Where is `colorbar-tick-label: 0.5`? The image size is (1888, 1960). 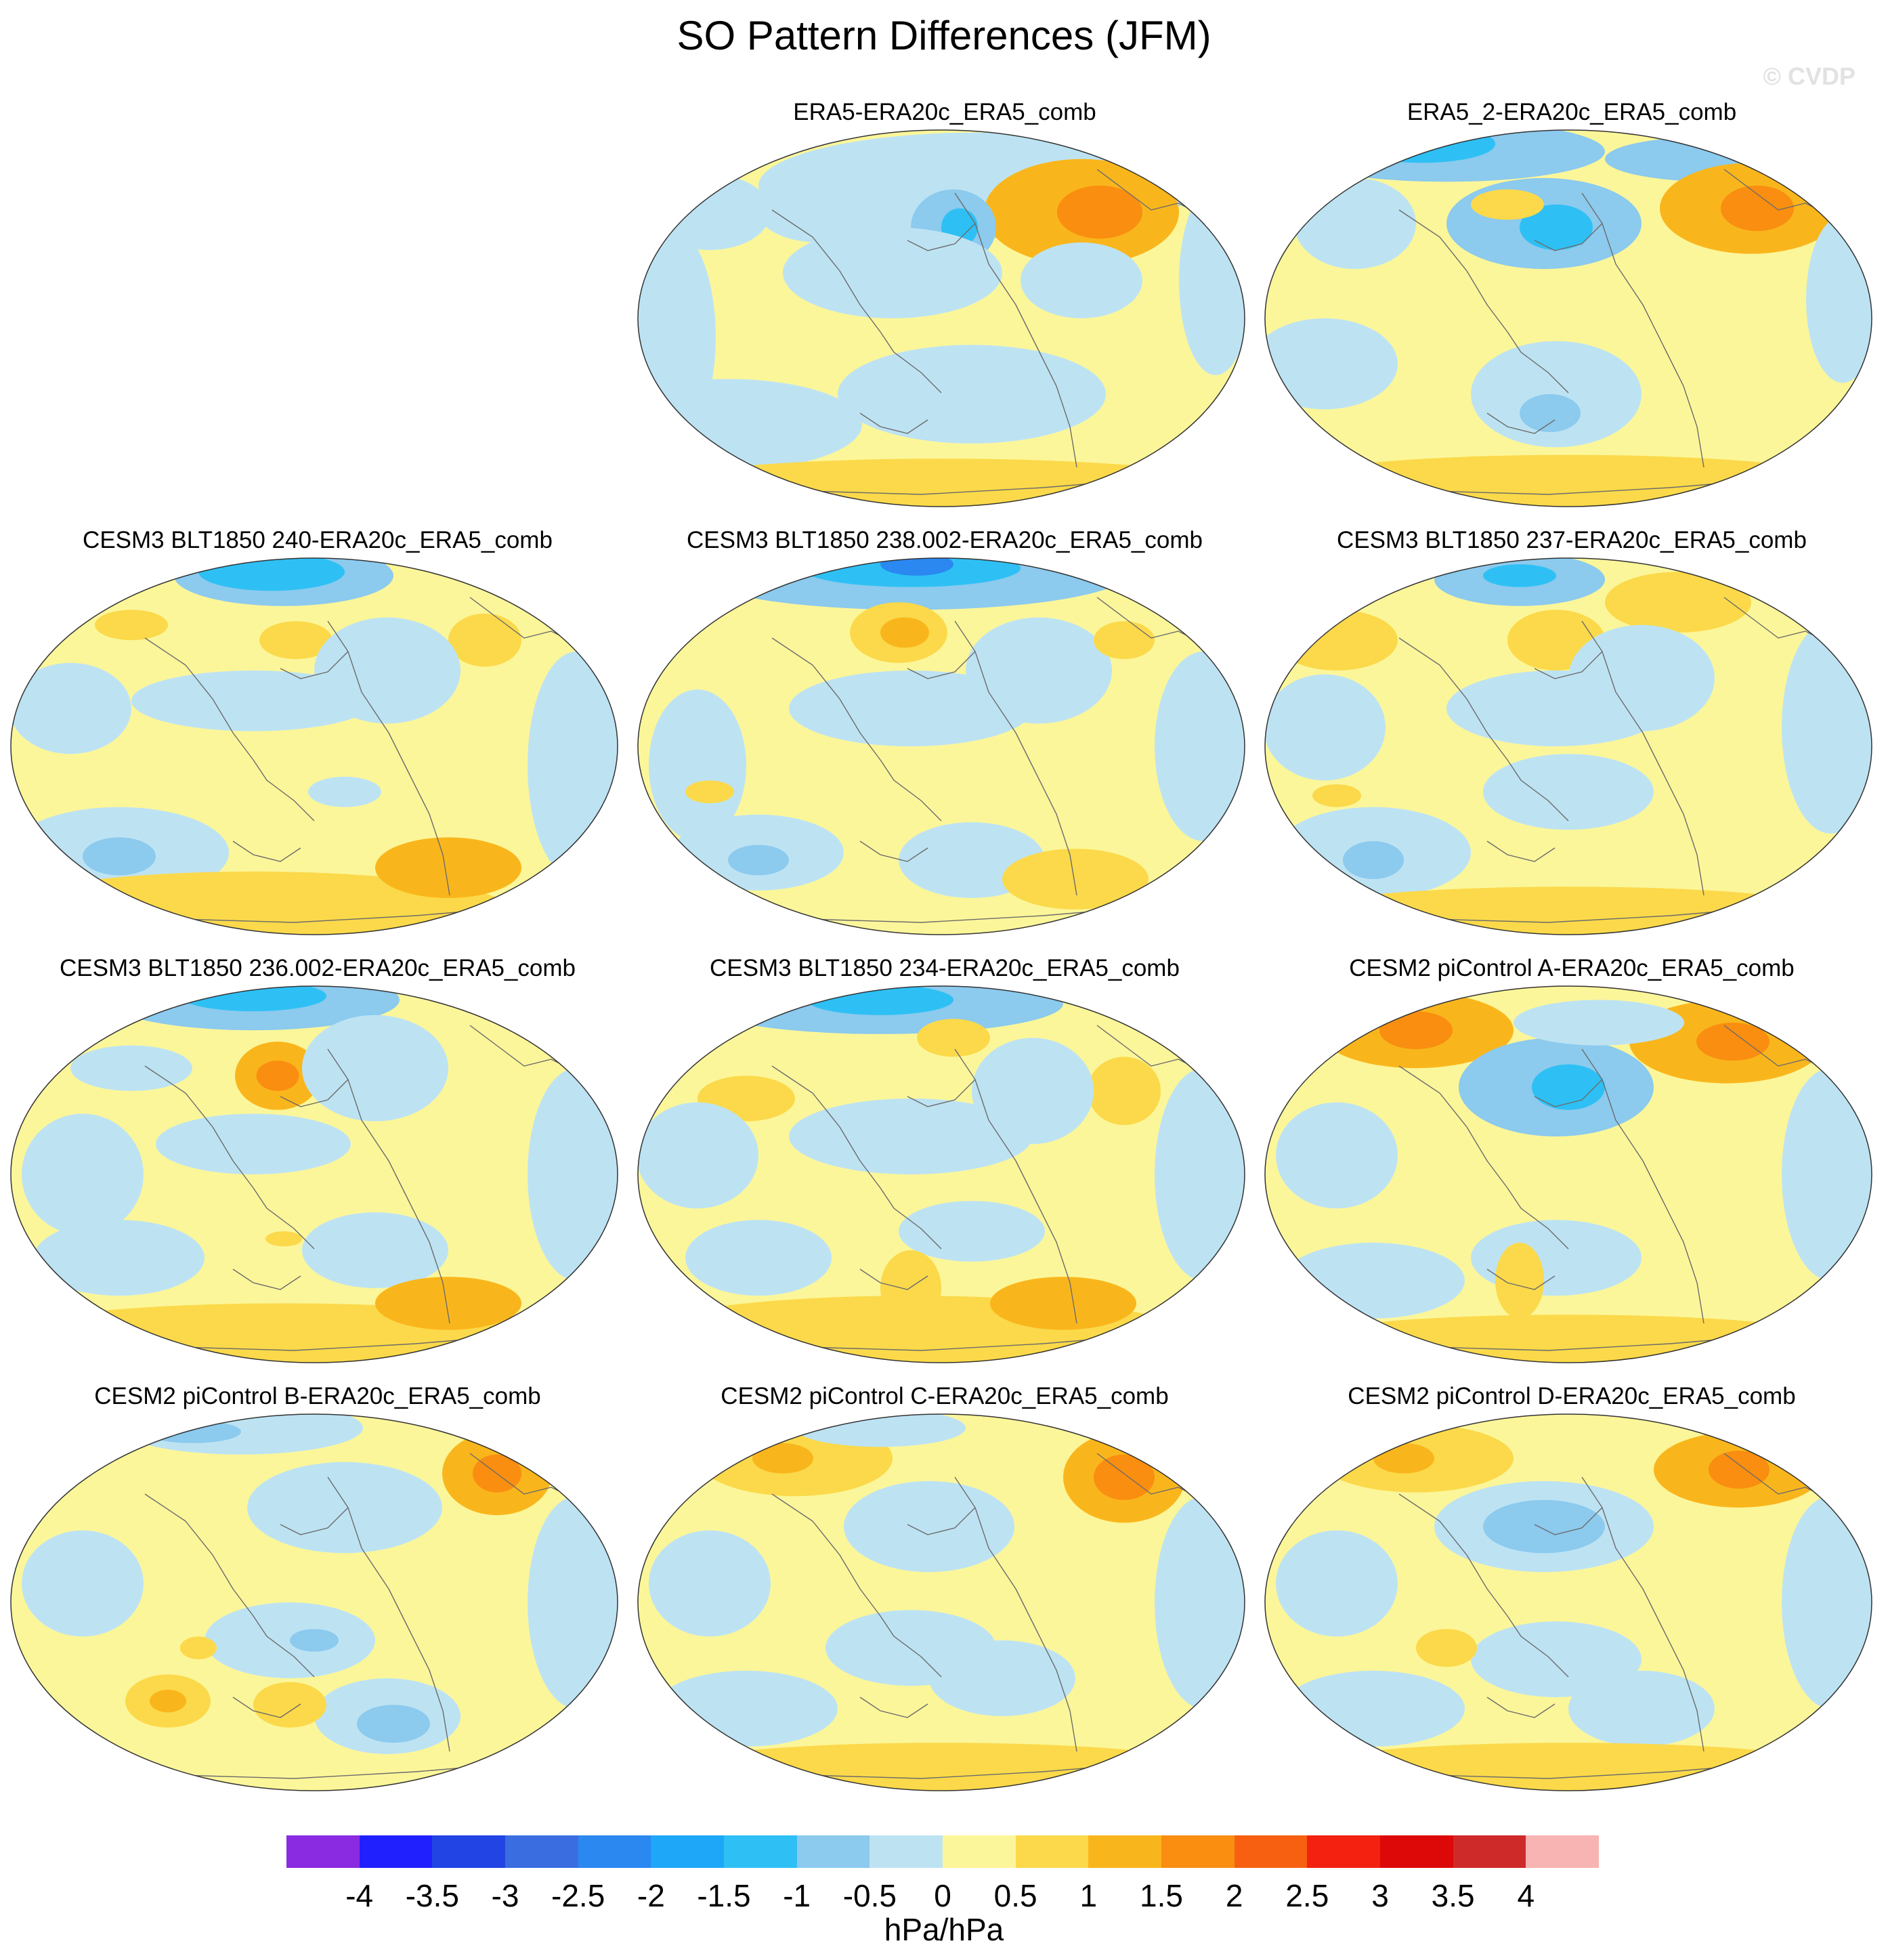 colorbar-tick-label: 0.5 is located at coordinates (1015, 1895).